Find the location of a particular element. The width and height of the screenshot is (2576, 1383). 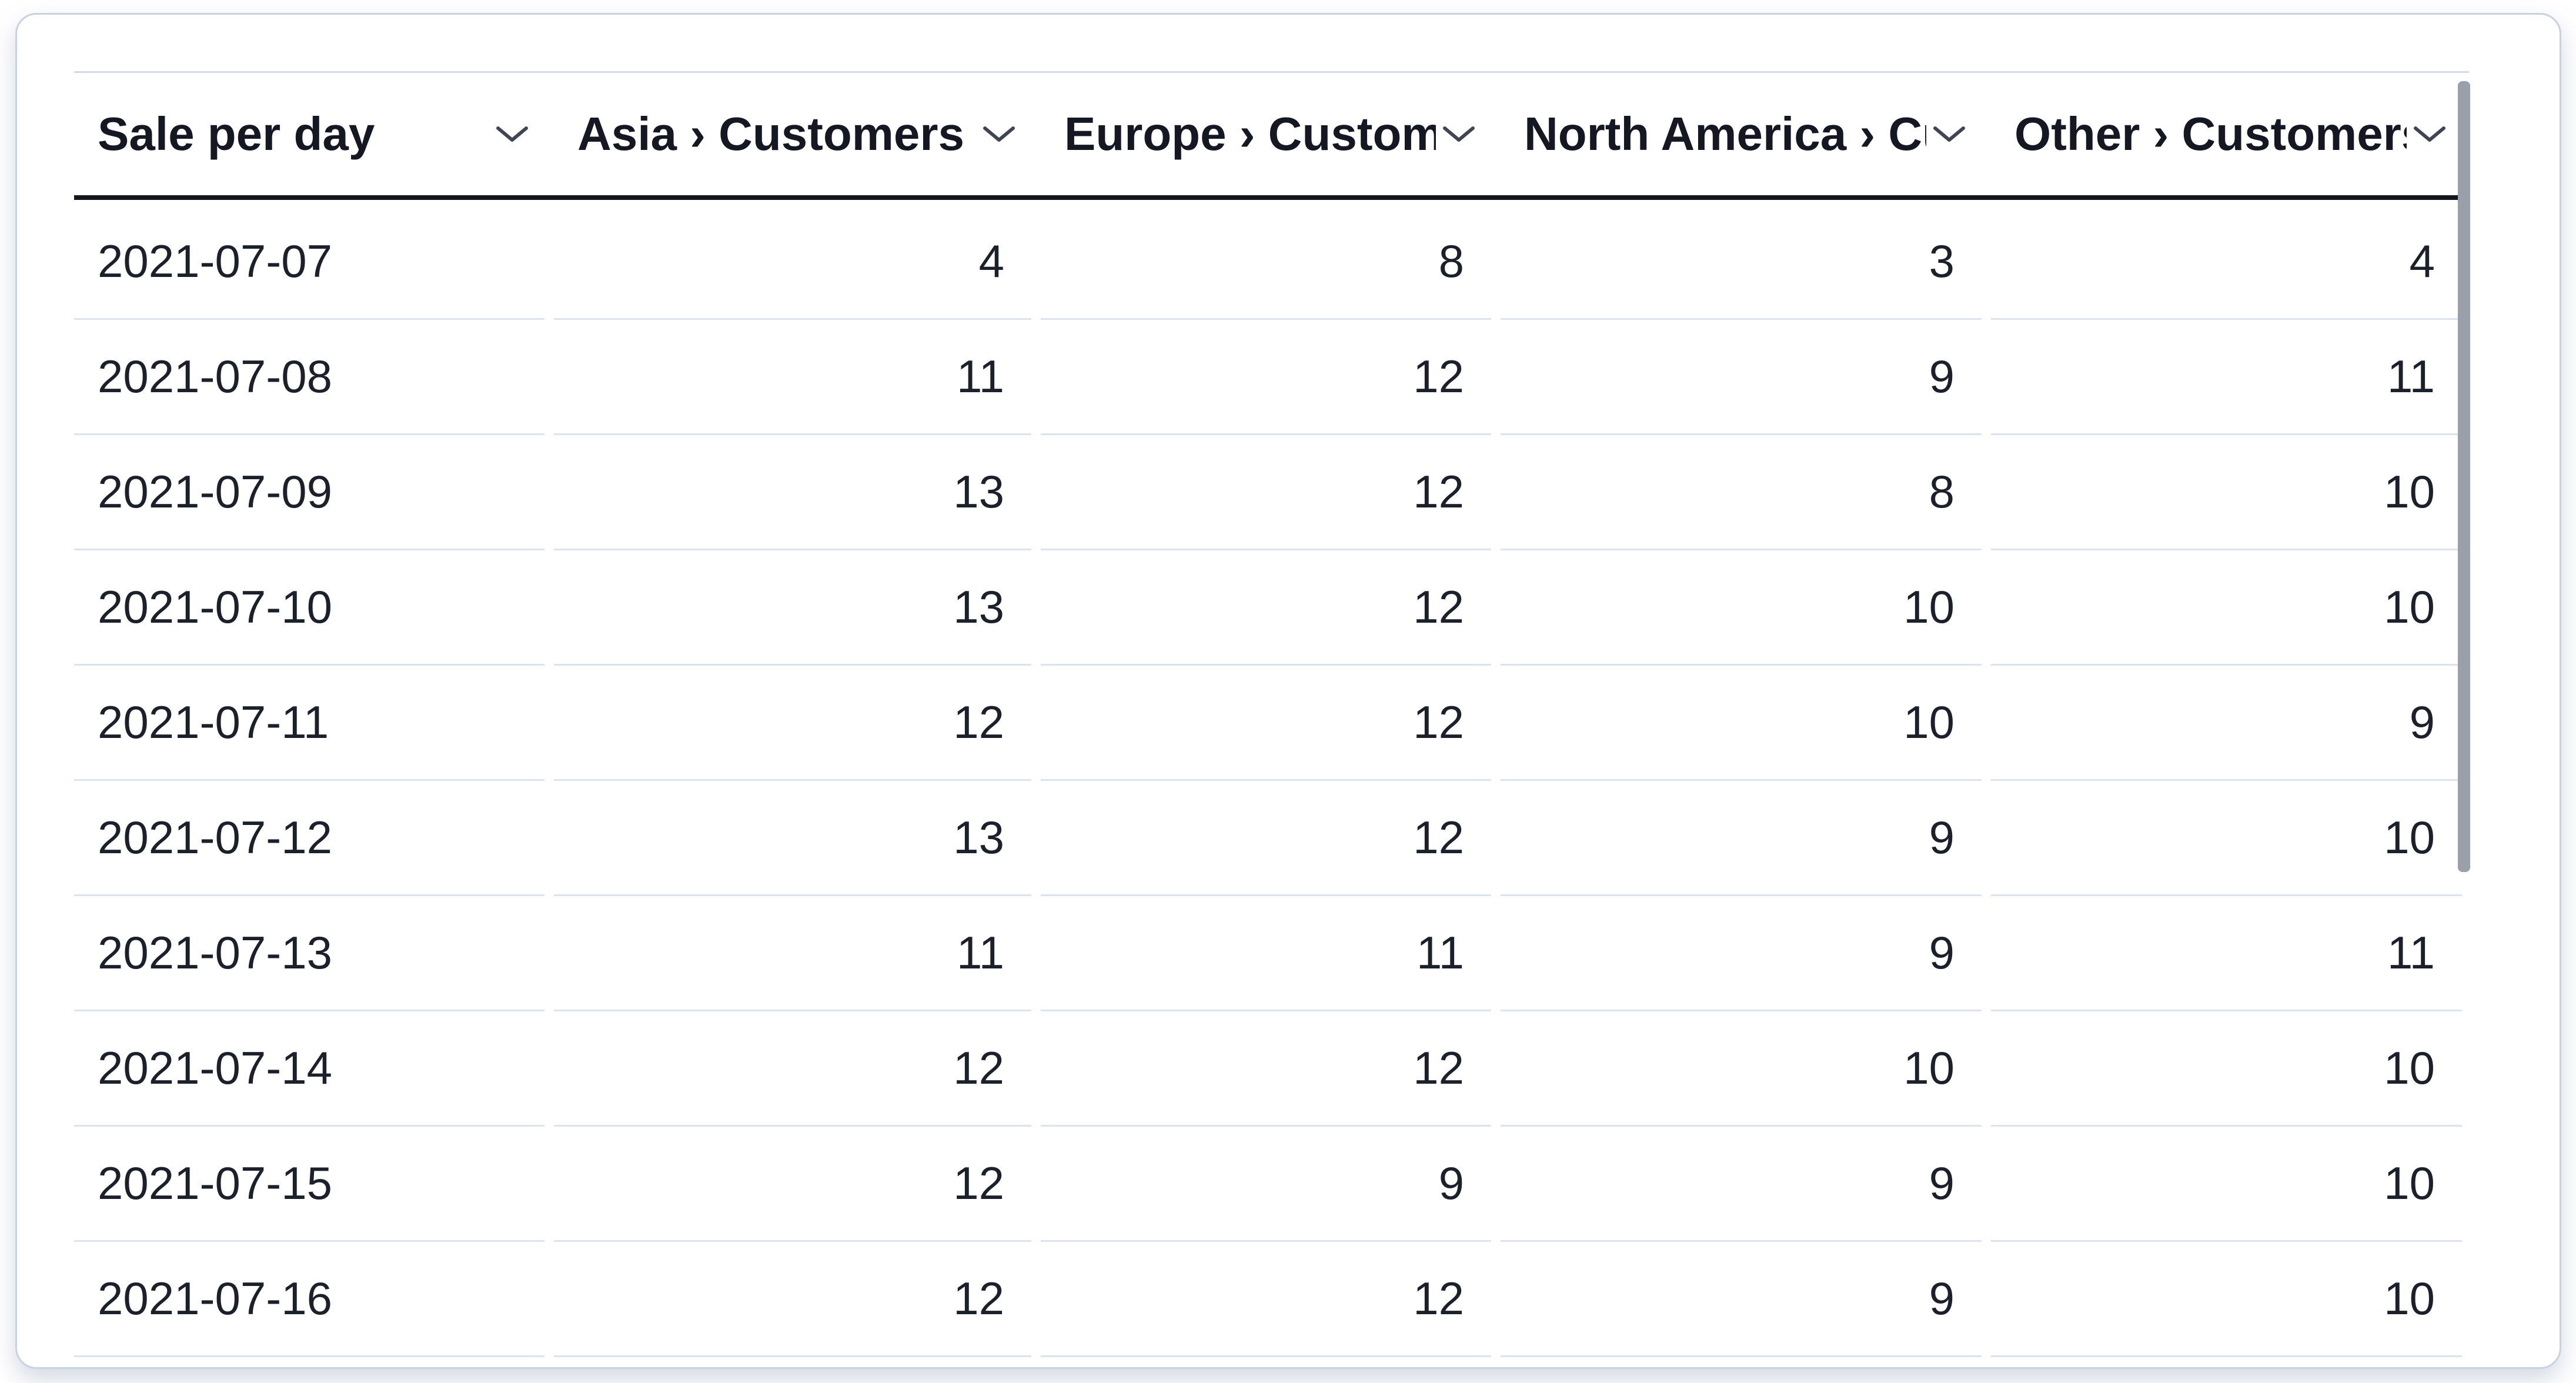

date-cell: 2021-07-12 is located at coordinates (309, 838).